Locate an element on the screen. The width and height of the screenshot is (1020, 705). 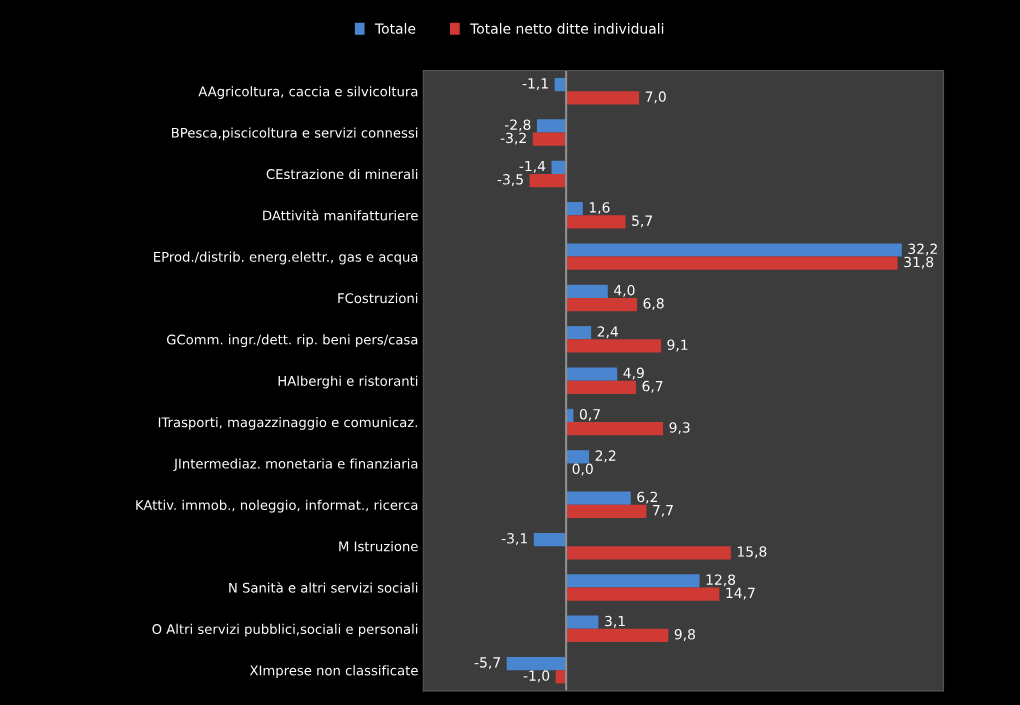
data-label: 15,8 is located at coordinates (752, 552).